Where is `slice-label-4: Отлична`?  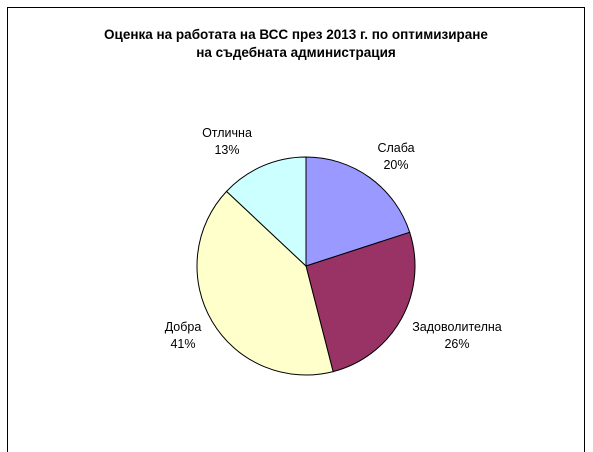 slice-label-4: Отлична is located at coordinates (227, 133).